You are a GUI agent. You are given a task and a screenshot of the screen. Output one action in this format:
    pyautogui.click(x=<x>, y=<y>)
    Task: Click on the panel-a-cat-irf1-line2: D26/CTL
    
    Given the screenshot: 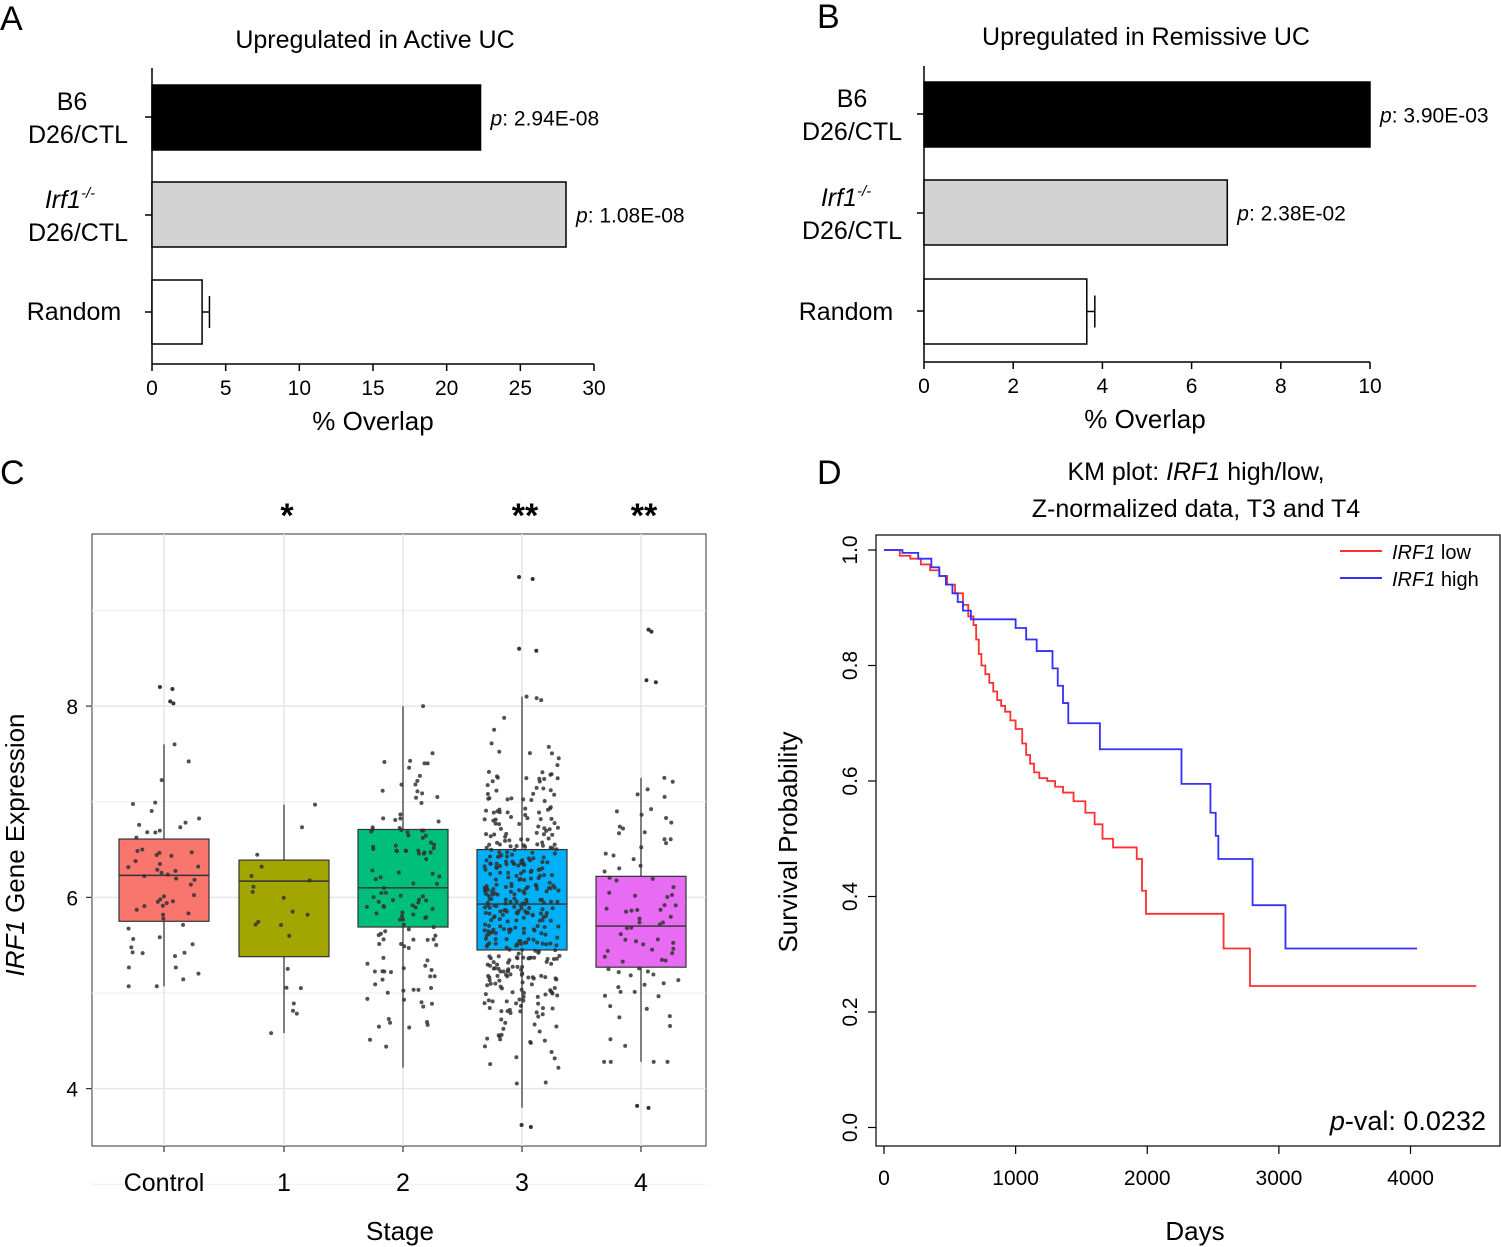 What is the action you would take?
    pyautogui.click(x=78, y=233)
    